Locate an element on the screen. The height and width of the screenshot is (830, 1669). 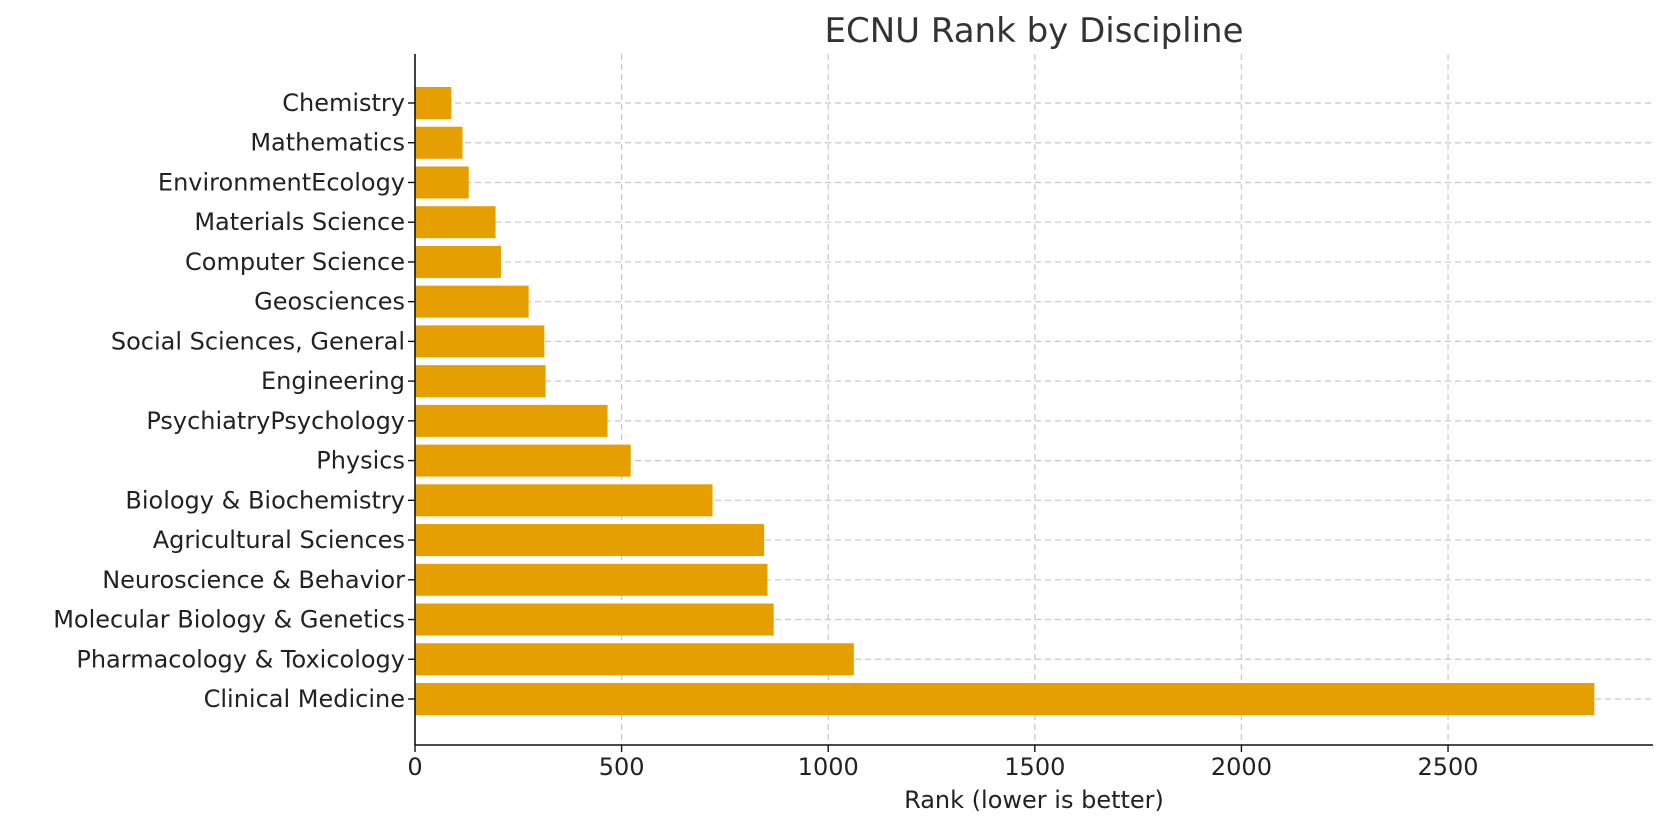
y-tick-label: Engineering is located at coordinates (333, 381).